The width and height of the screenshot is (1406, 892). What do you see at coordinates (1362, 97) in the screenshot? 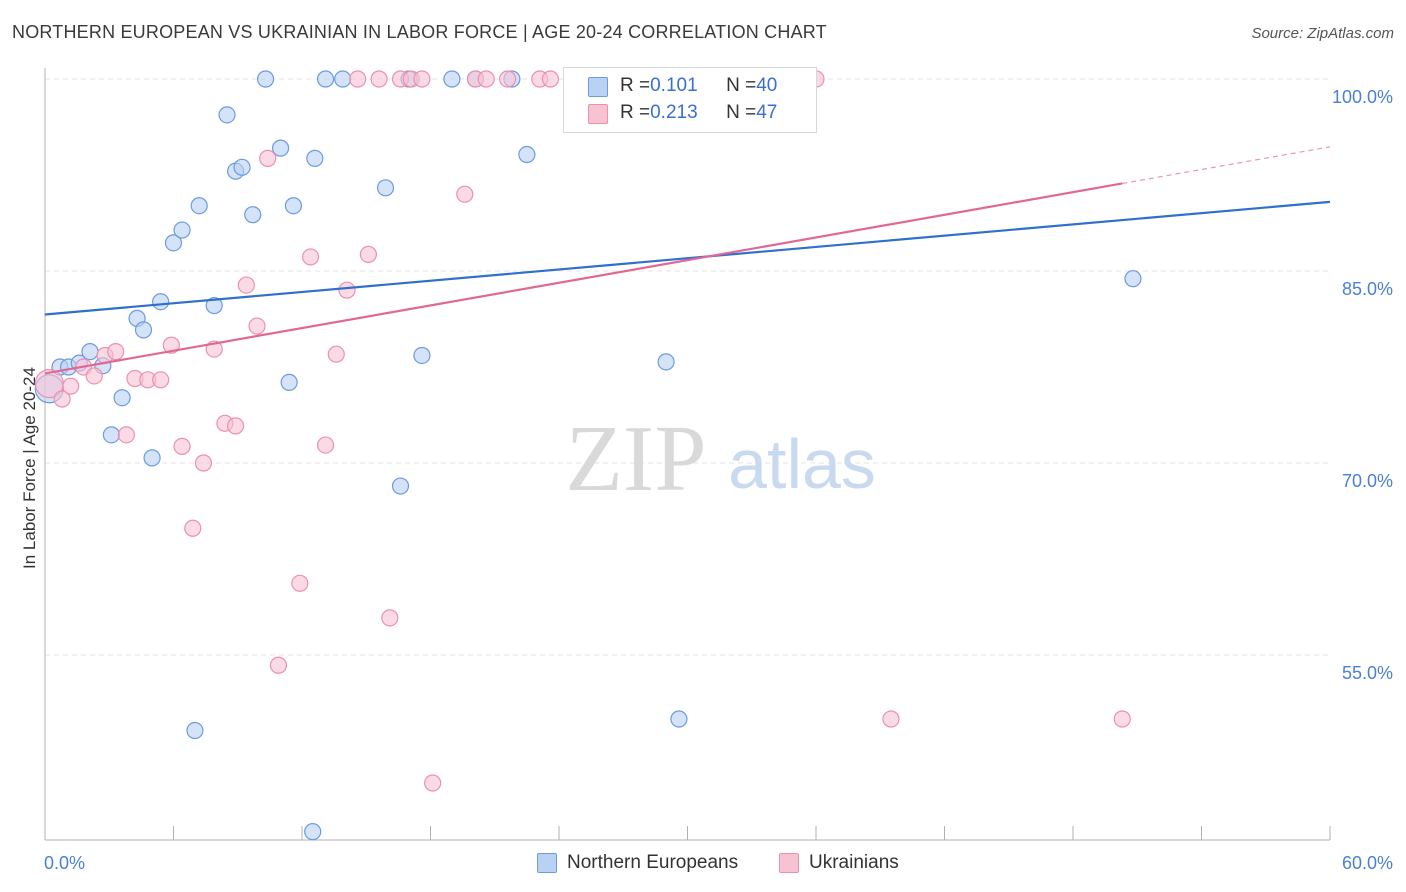
I see `y-tick-label: 100.0%` at bounding box center [1362, 97].